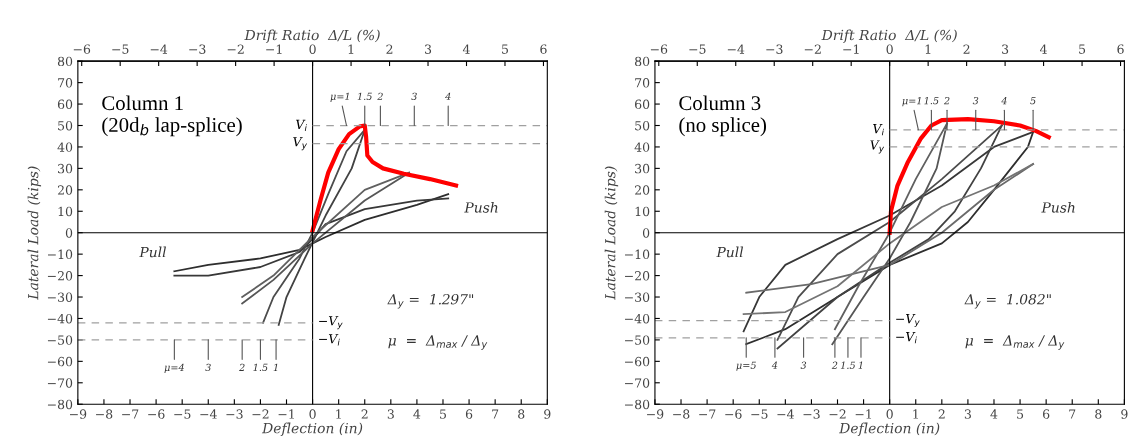  What do you see at coordinates (878, 130) in the screenshot?
I see `ref-line-label: V$_{i}$` at bounding box center [878, 130].